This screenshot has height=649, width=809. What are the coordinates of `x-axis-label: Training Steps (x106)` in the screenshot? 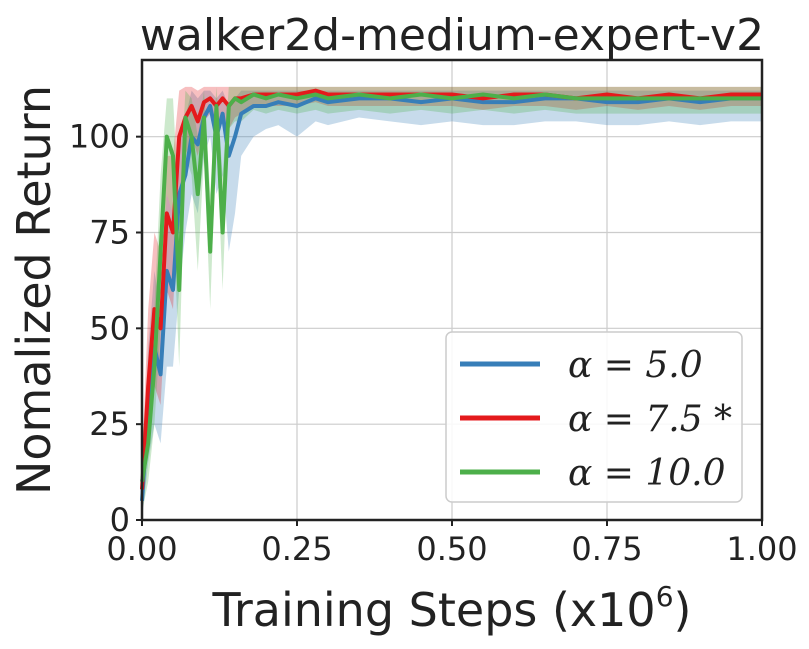 It's located at (452, 608).